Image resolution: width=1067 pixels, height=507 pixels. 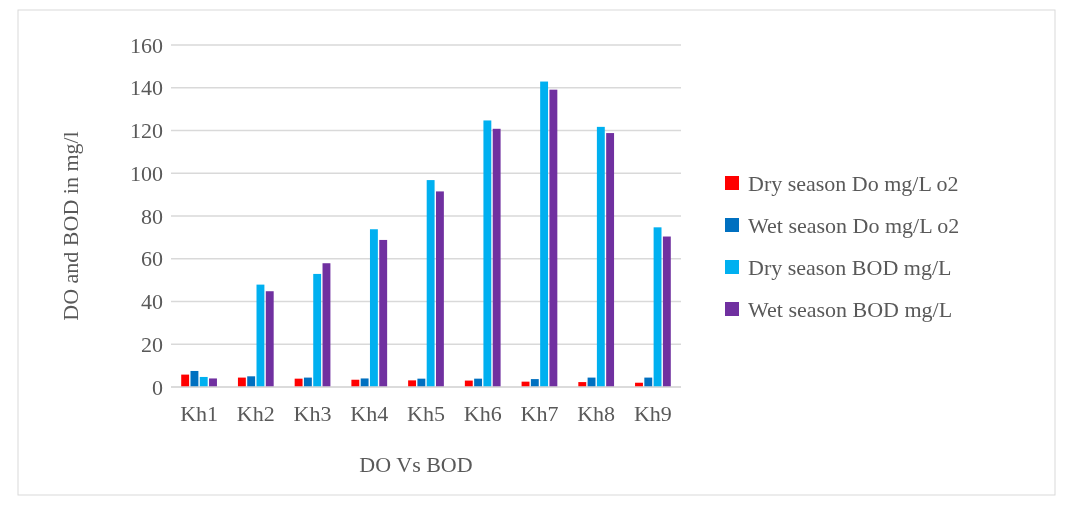 What do you see at coordinates (416, 464) in the screenshot?
I see `x-axis-title: DO Vs BOD` at bounding box center [416, 464].